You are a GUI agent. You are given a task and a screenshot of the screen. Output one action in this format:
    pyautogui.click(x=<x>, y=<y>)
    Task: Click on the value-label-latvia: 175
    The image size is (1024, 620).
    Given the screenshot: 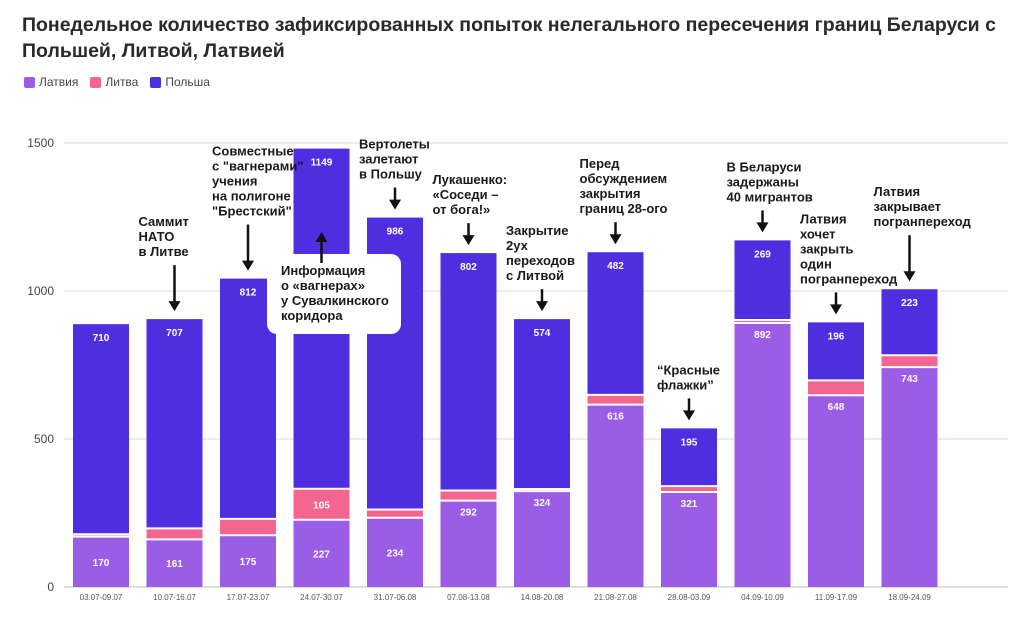 What is the action you would take?
    pyautogui.click(x=248, y=562)
    